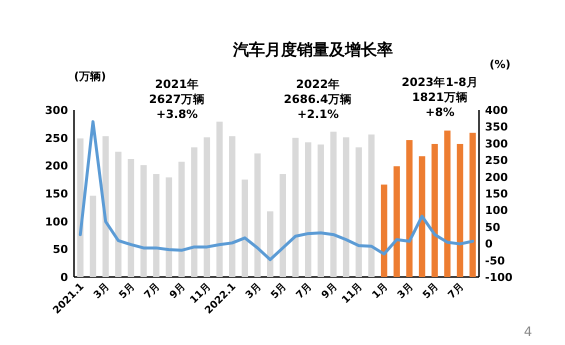 The height and width of the screenshot is (345, 565). Describe the element at coordinates (318, 99) in the screenshot. I see `annotation: 2022年 2686.4万辆 +2.1%` at that location.